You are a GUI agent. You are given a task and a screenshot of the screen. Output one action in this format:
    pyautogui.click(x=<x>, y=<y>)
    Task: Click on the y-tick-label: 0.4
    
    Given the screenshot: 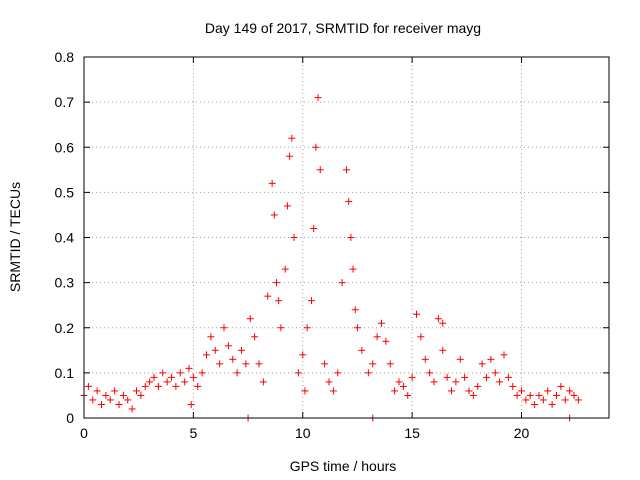 What is the action you would take?
    pyautogui.click(x=65, y=238)
    